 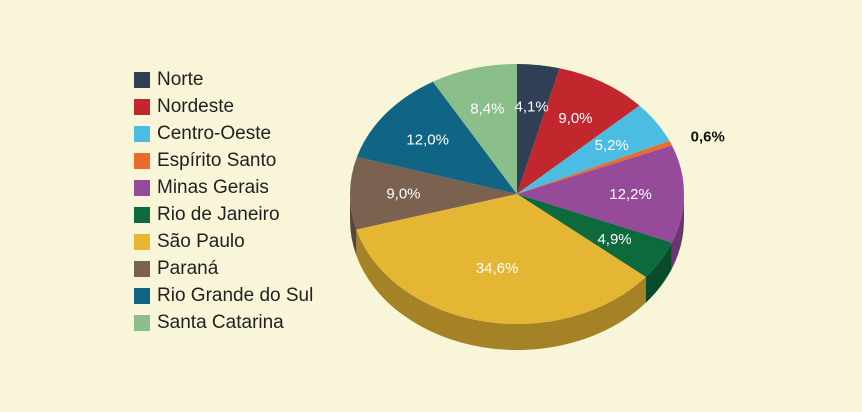 What do you see at coordinates (538, 129) in the screenshot?
I see `pie-slice-norte` at bounding box center [538, 129].